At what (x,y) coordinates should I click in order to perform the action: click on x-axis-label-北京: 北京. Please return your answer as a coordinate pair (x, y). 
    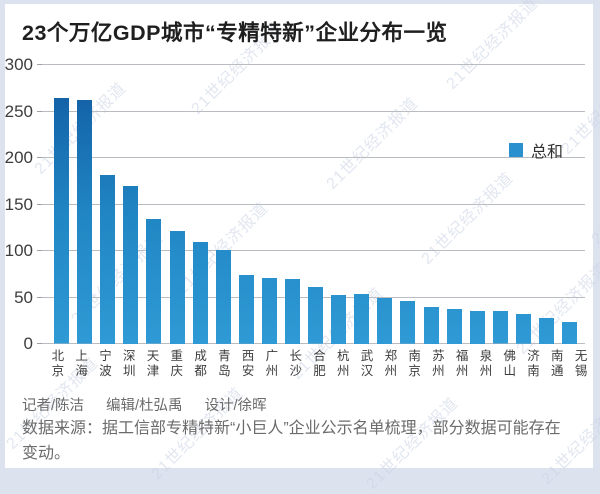
    Looking at the image, I should click on (58, 363).